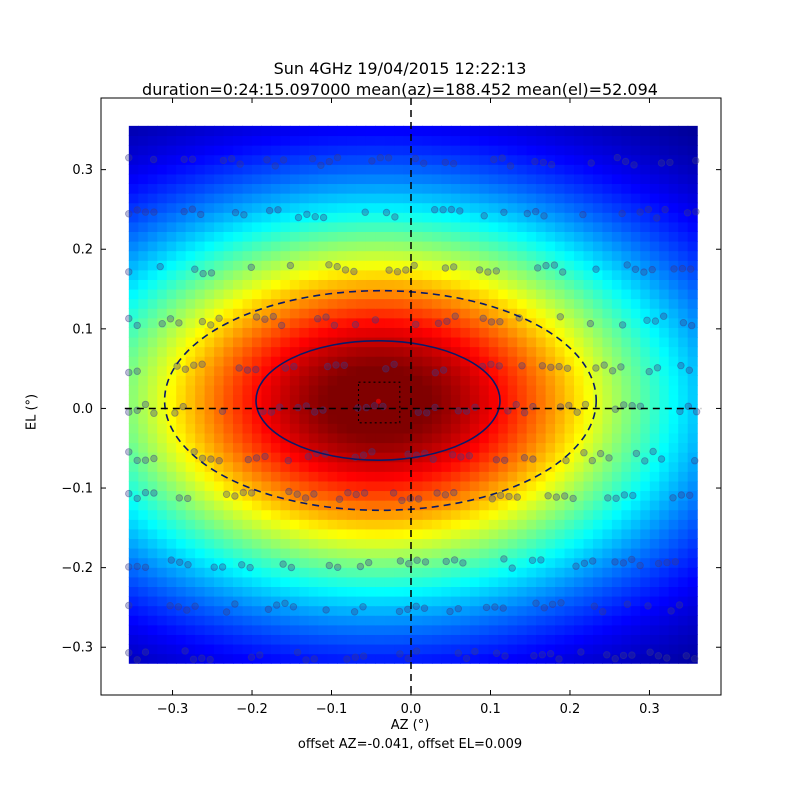 The height and width of the screenshot is (800, 800). What do you see at coordinates (378, 400) in the screenshot?
I see `half-power-contour` at bounding box center [378, 400].